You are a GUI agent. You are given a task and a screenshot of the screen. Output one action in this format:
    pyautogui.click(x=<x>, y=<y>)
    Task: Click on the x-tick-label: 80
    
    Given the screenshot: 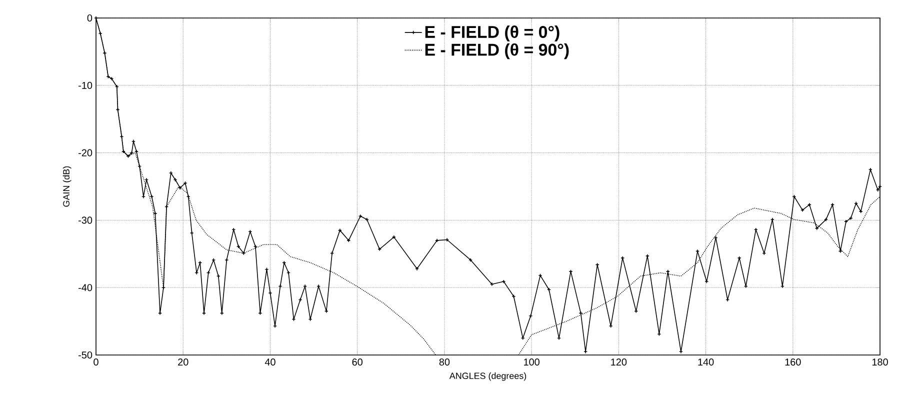 What is the action you would take?
    pyautogui.click(x=444, y=362)
    